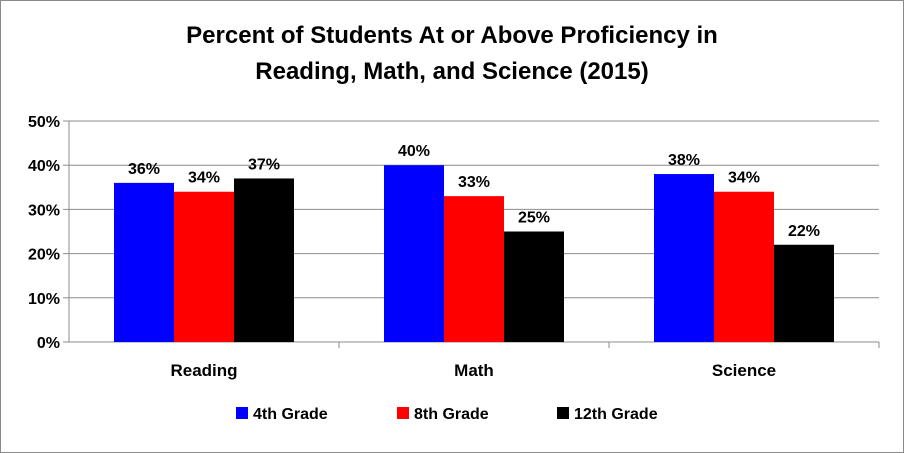  I want to click on legend-label: 12th Grade, so click(616, 414).